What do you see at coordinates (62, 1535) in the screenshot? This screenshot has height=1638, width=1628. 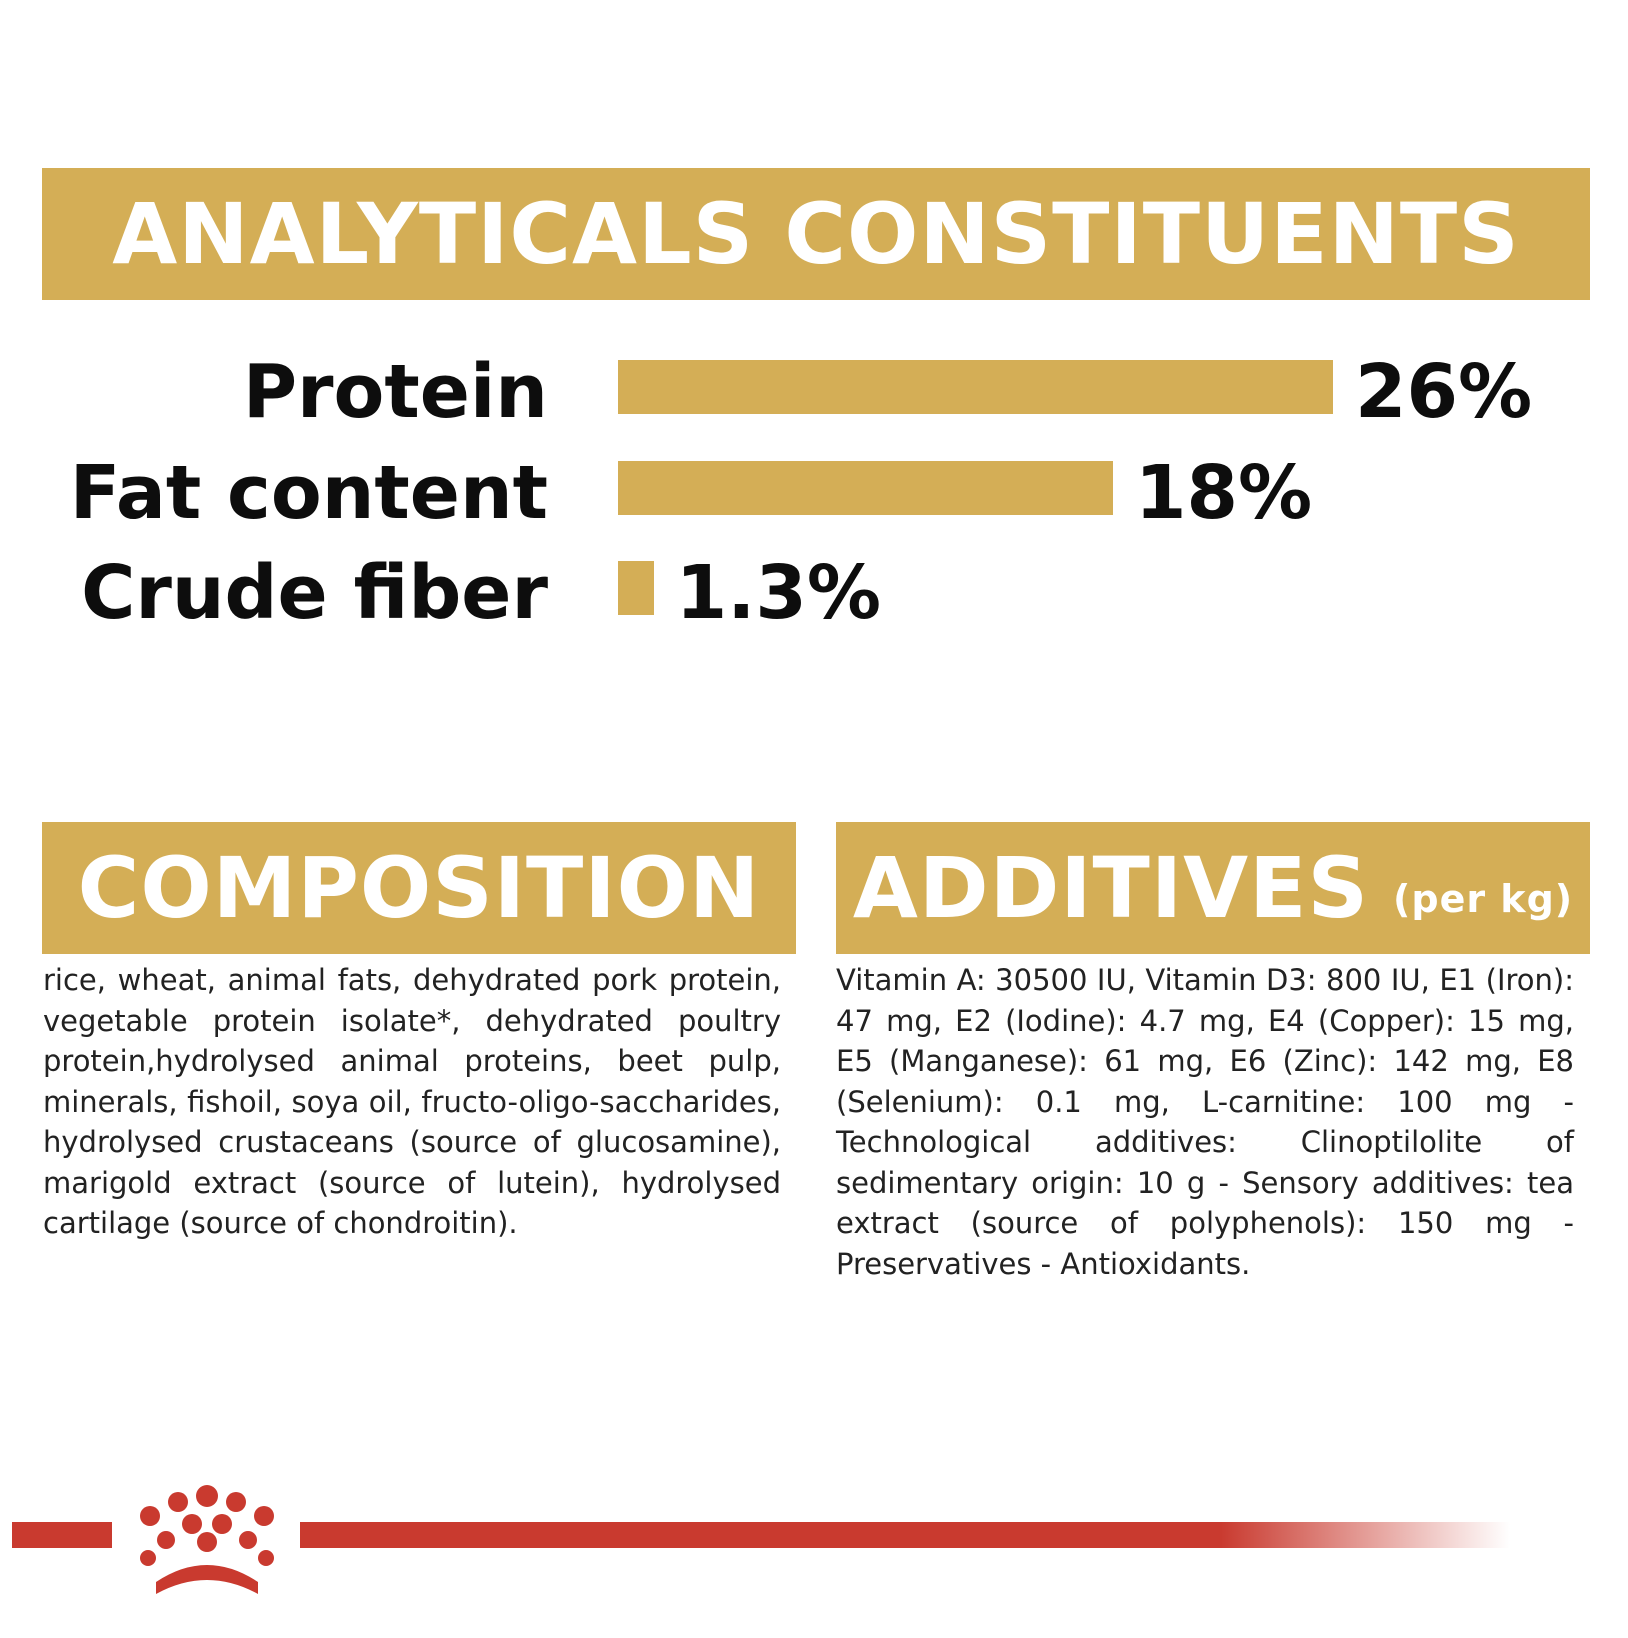 I see `brand-line-left` at bounding box center [62, 1535].